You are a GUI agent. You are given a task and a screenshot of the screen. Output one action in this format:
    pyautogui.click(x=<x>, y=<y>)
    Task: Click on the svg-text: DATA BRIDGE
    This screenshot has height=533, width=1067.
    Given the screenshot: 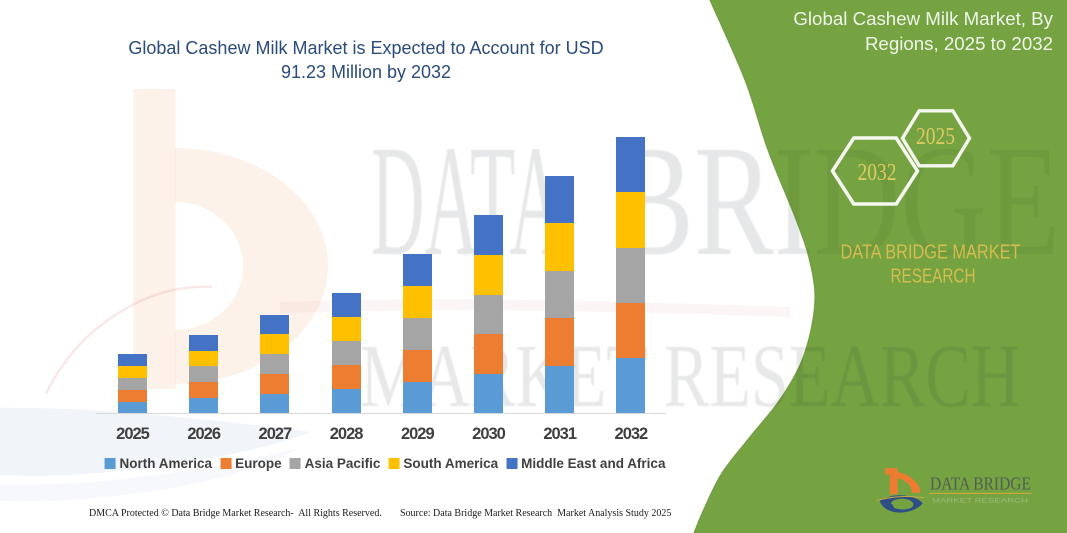 What is the action you would take?
    pyautogui.click(x=980, y=483)
    